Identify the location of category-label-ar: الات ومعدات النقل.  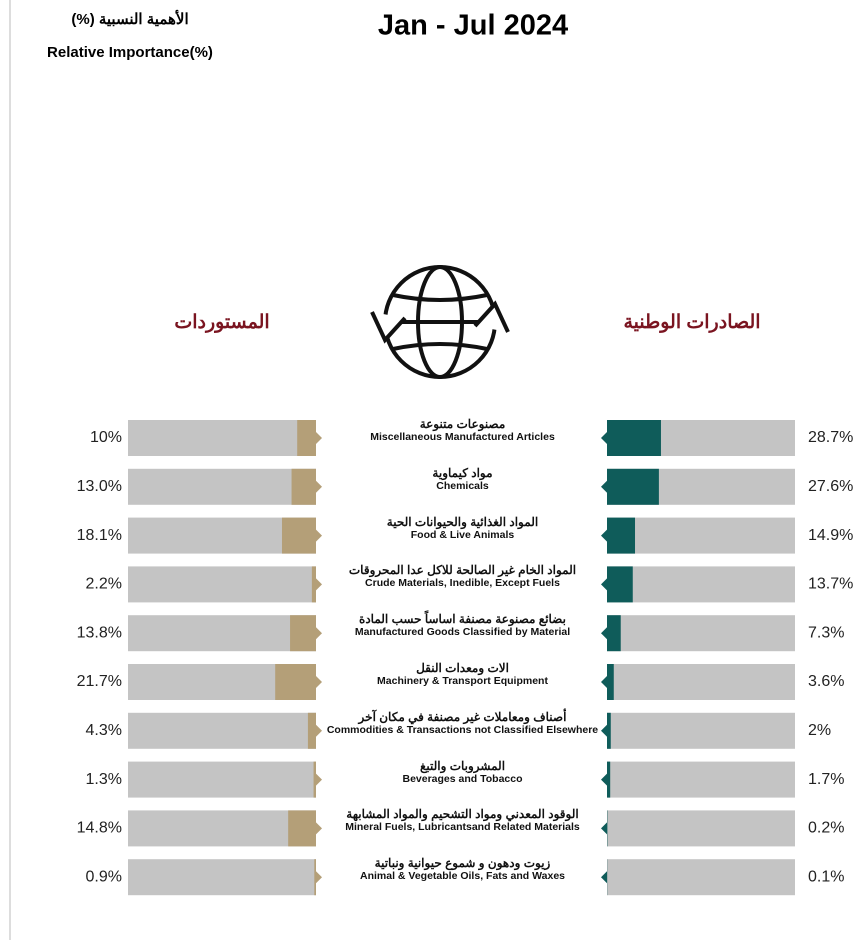
(462, 668).